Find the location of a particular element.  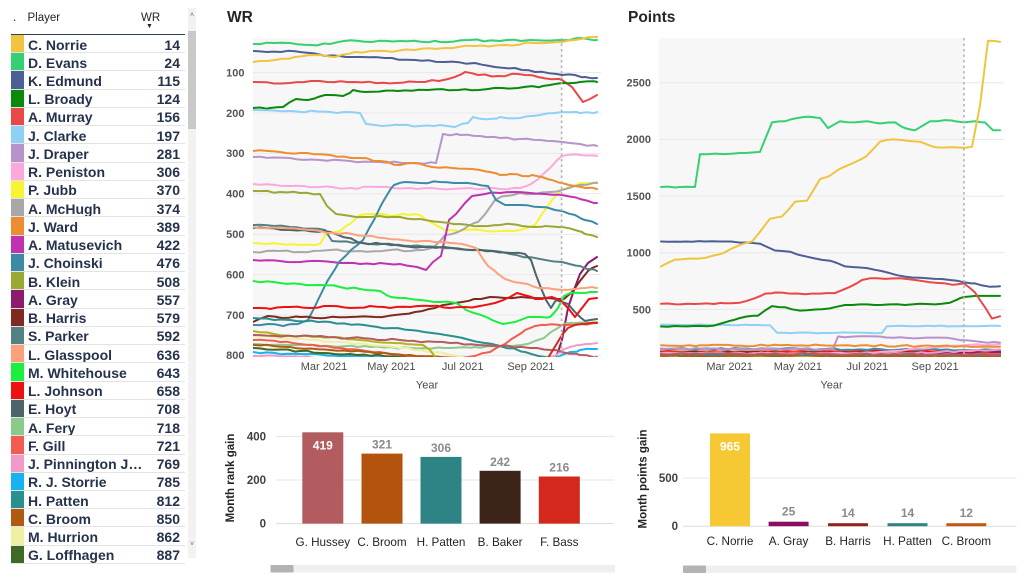

svg-text: Month rank gain is located at coordinates (231, 478).